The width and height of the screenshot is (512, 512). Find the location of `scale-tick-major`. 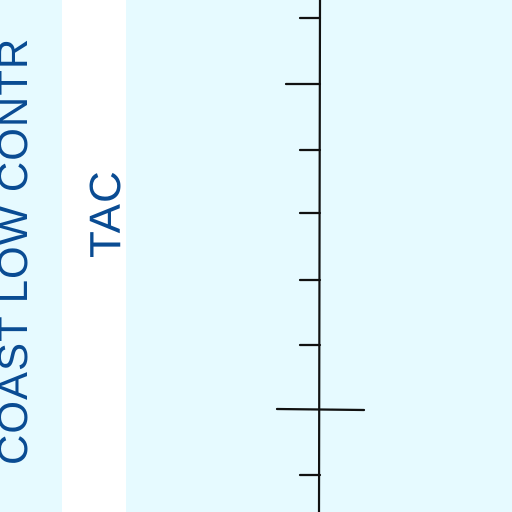

scale-tick-major is located at coordinates (320, 409).